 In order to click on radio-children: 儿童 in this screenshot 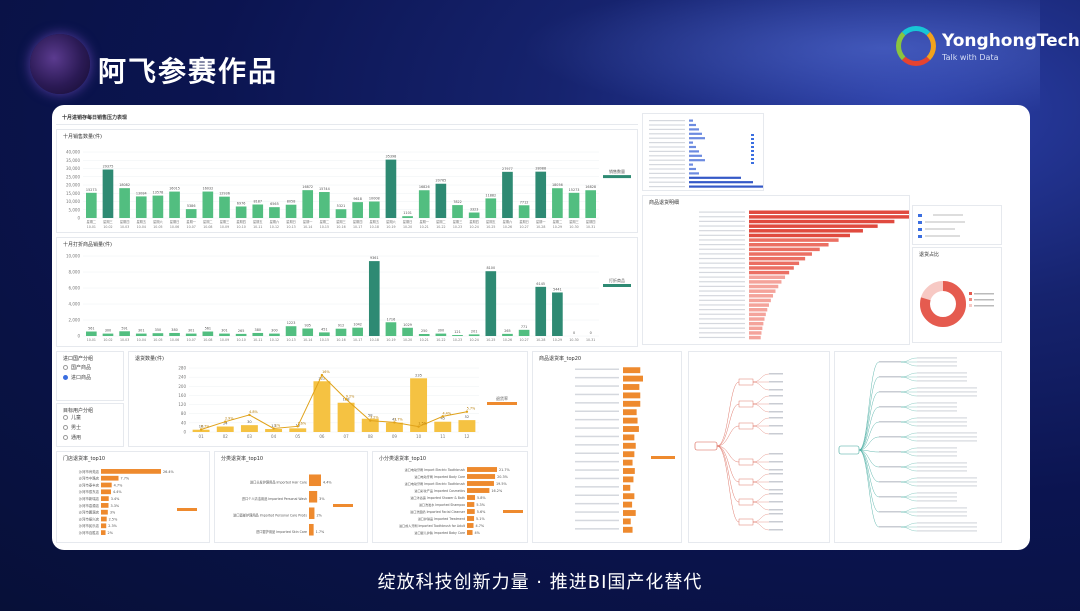, I will do `click(93, 417)`.